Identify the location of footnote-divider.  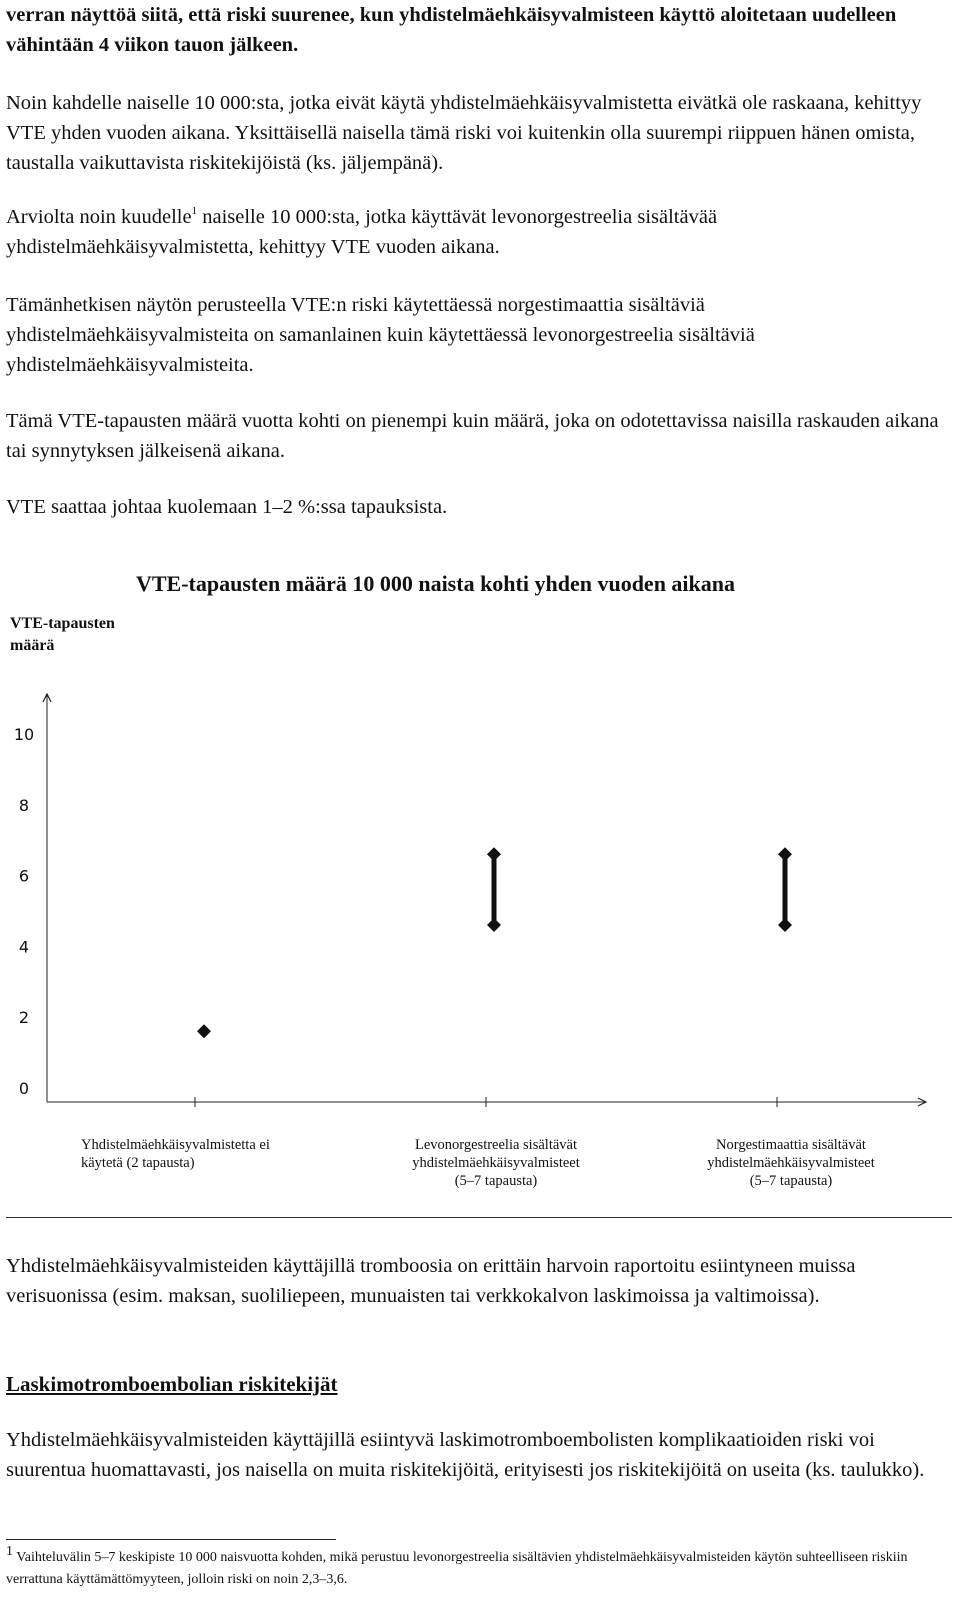
(171, 1539).